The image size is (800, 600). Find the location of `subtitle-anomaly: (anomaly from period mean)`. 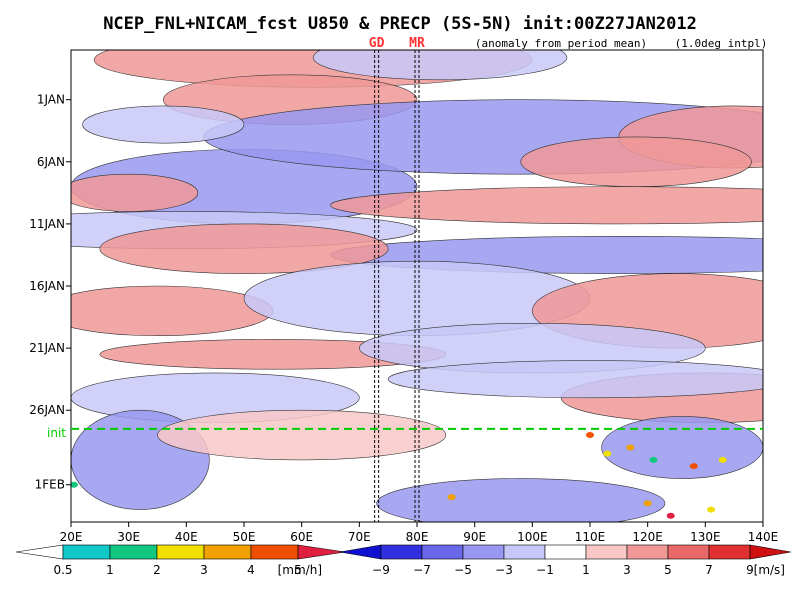

subtitle-anomaly: (anomaly from period mean) is located at coordinates (561, 43).